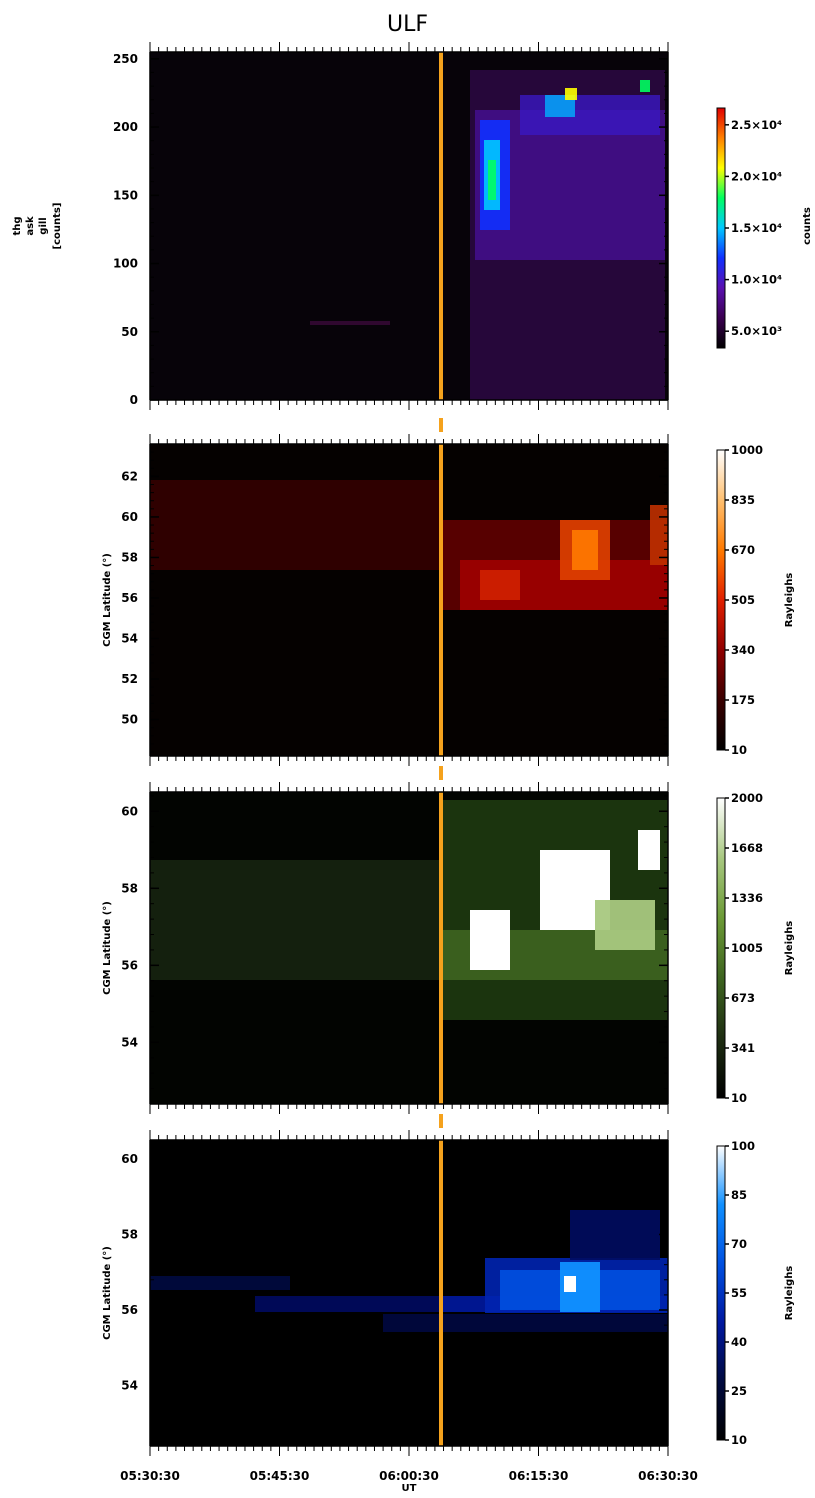  I want to click on colorbar-tick-label: 100, so click(743, 1146).